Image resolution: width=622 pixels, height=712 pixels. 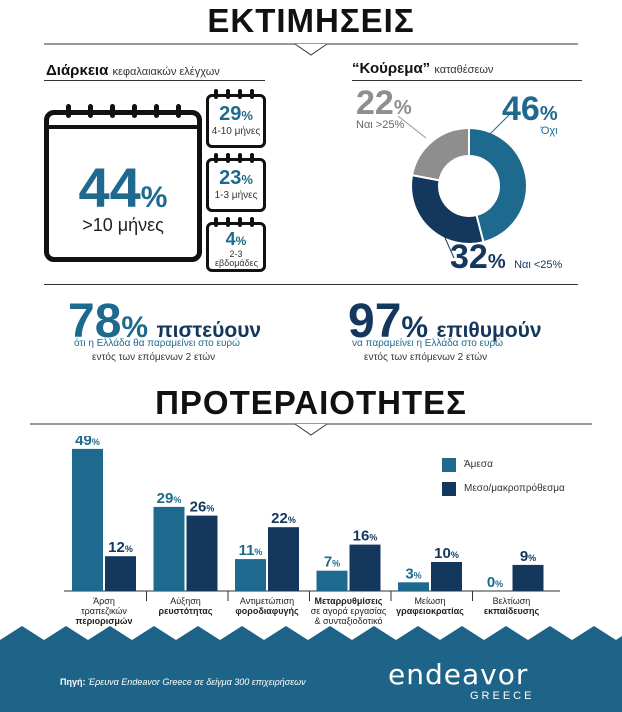 What do you see at coordinates (530, 113) in the screenshot?
I see `donut-label-no: 46% Όχι` at bounding box center [530, 113].